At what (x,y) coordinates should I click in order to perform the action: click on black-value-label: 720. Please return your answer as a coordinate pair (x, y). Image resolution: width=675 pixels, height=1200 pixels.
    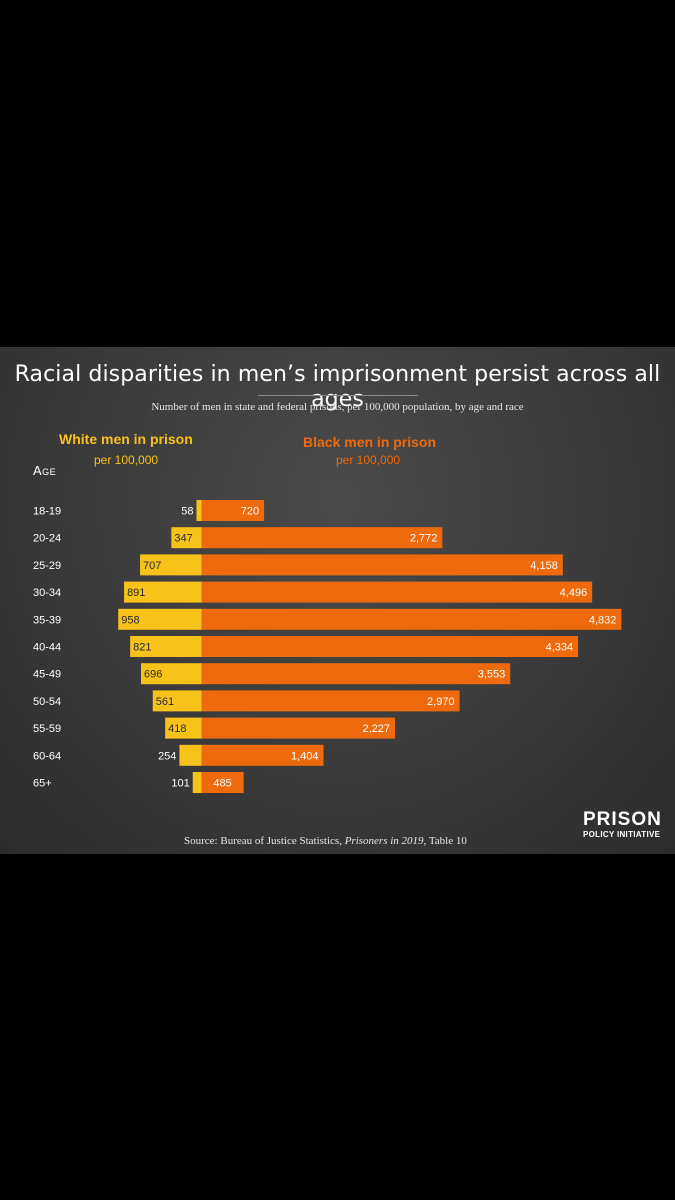
    Looking at the image, I should click on (250, 512).